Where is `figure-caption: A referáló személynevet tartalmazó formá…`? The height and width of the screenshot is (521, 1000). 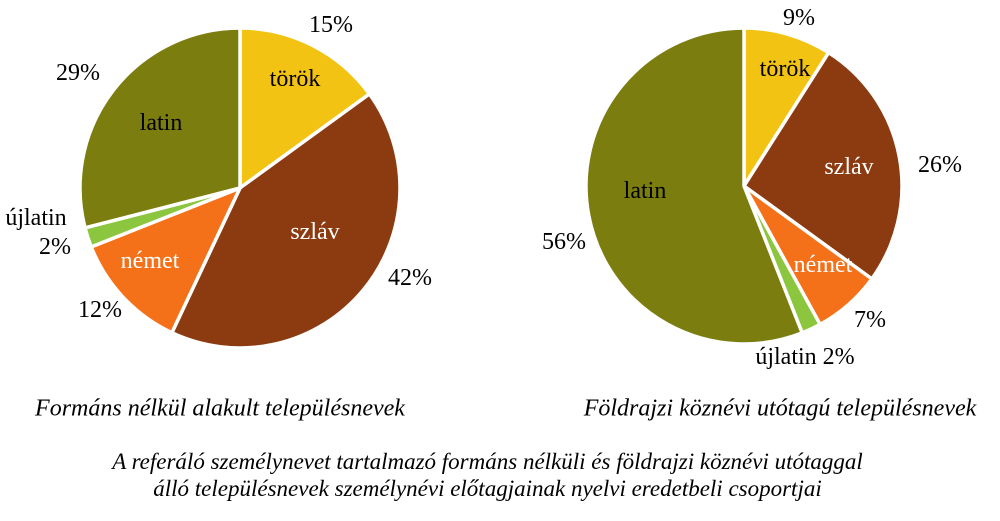
figure-caption: A referáló személynevet tartalmazó formá… is located at coordinates (487, 475).